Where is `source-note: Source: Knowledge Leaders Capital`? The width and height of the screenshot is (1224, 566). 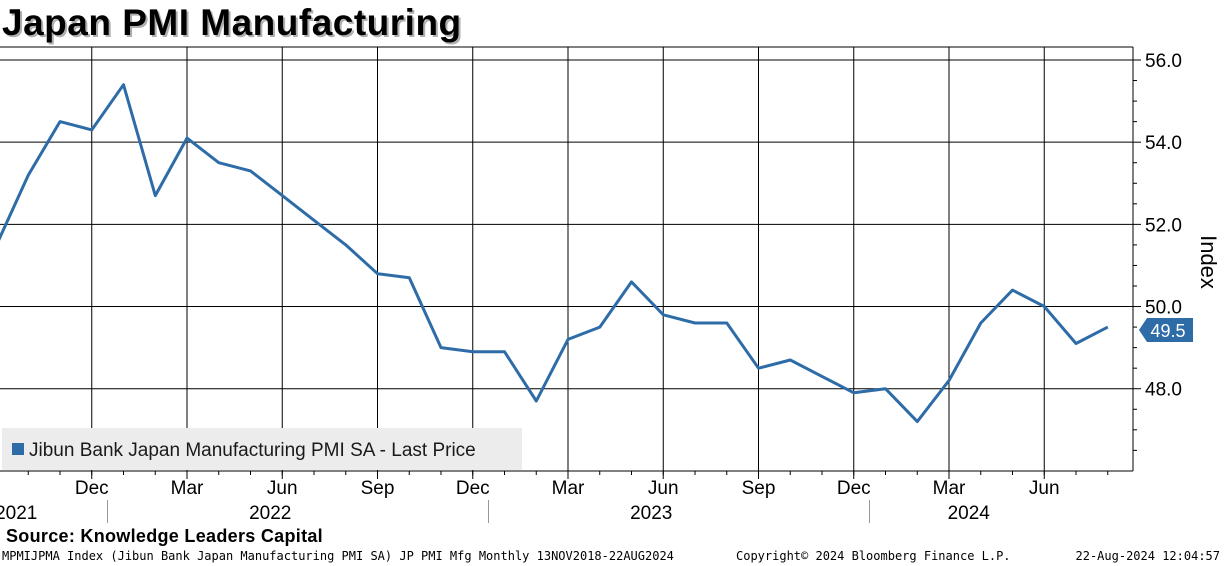
source-note: Source: Knowledge Leaders Capital is located at coordinates (164, 536).